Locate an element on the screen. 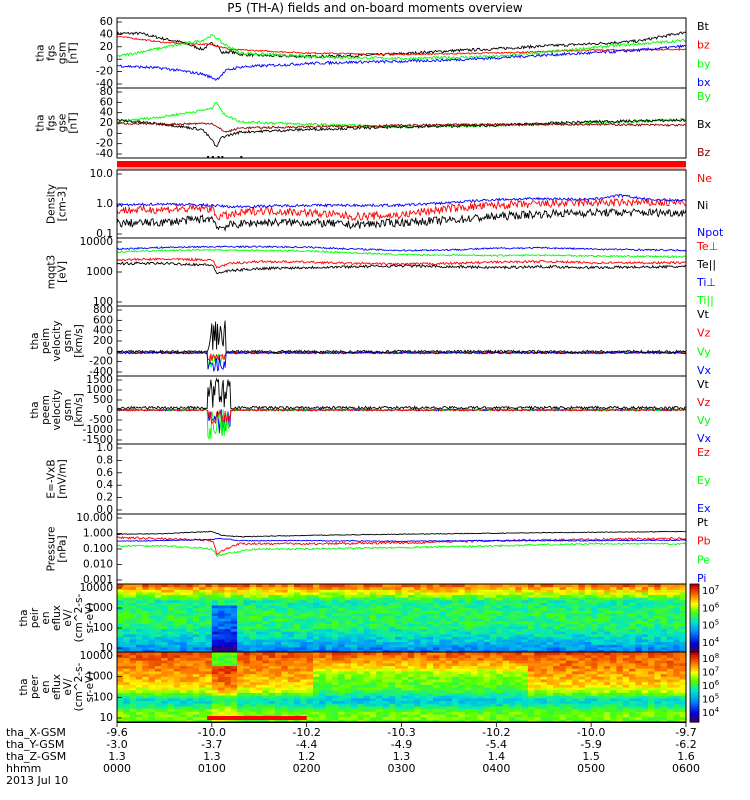 The height and width of the screenshot is (800, 750). y-tick-label: 0 is located at coordinates (109, 59).